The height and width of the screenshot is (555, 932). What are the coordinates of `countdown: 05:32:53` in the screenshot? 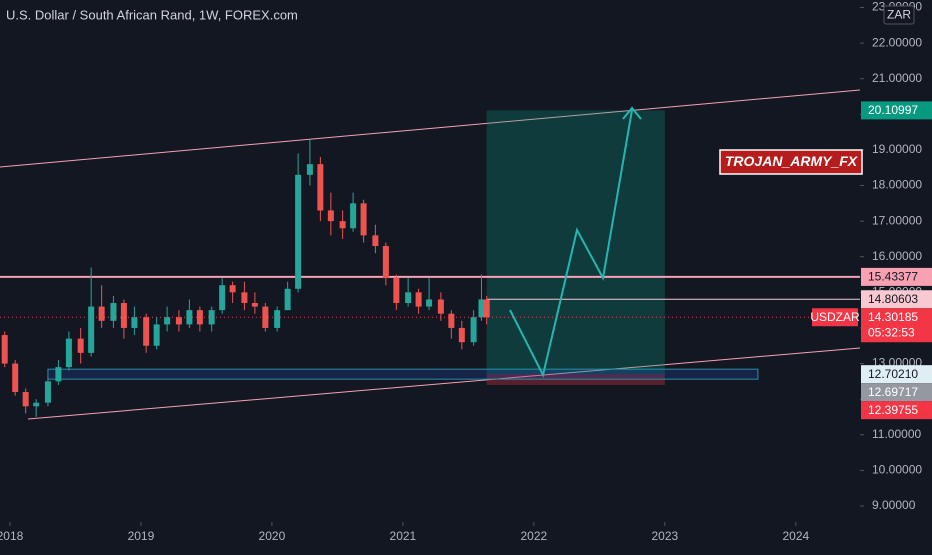 It's located at (891, 332).